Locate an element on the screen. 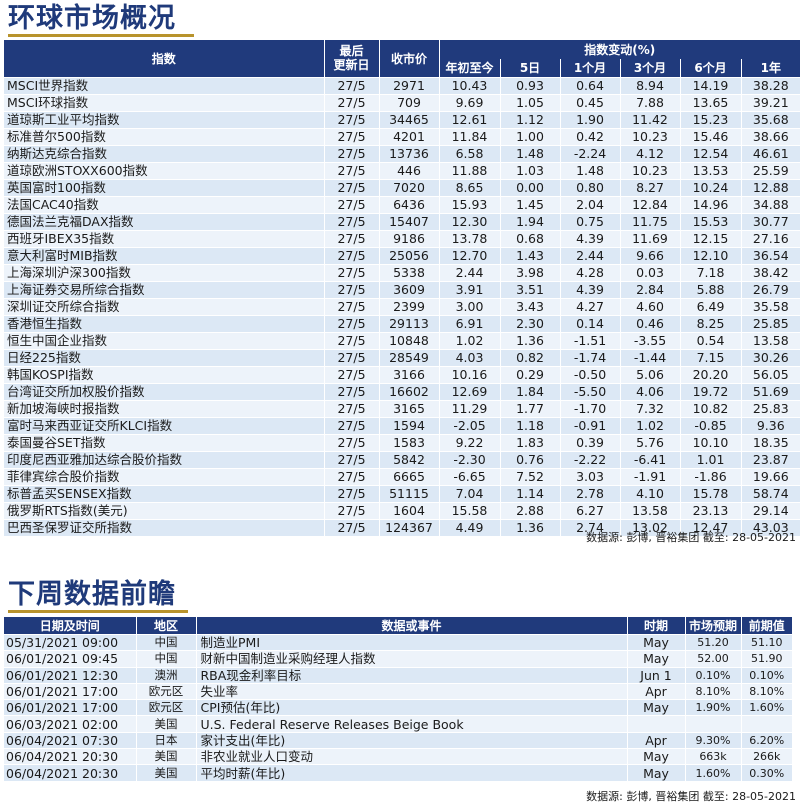 The width and height of the screenshot is (804, 809). previous-value: 51.10 is located at coordinates (766, 642).